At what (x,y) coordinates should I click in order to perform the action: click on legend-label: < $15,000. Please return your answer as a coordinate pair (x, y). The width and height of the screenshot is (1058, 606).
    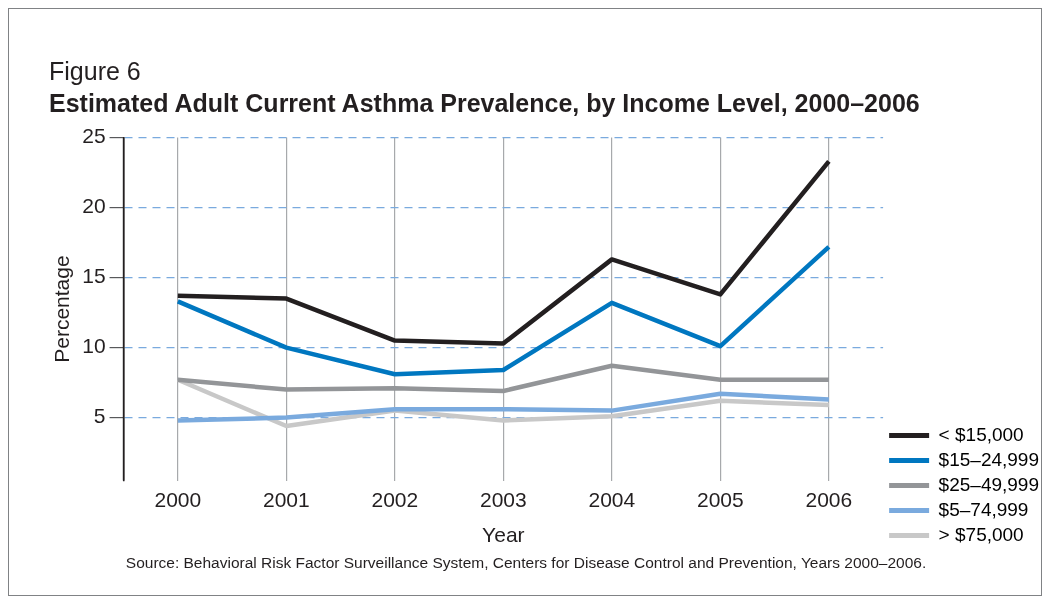
    Looking at the image, I should click on (981, 434).